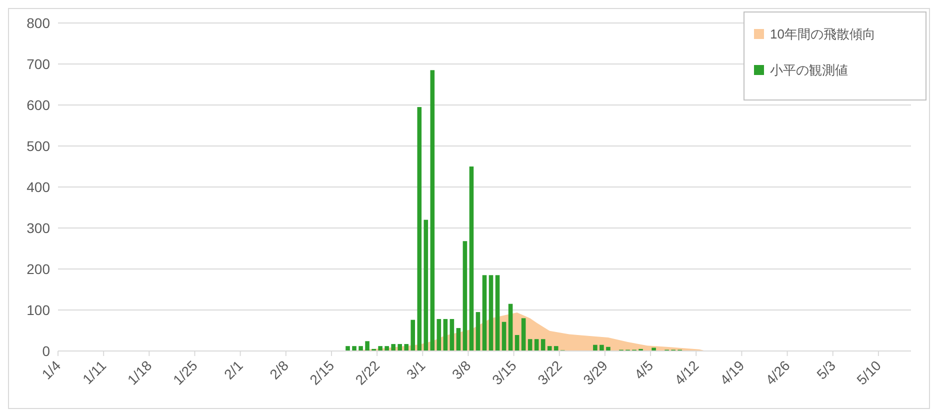  What do you see at coordinates (94, 372) in the screenshot?
I see `x-tick-label: 1/11` at bounding box center [94, 372].